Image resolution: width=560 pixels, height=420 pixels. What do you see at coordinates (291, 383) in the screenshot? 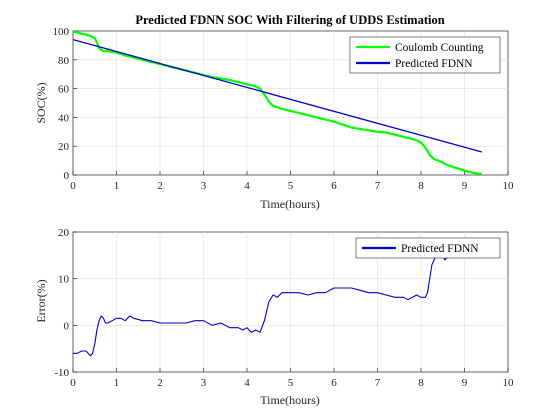
I see `error-x-tick-label: 5` at bounding box center [291, 383].